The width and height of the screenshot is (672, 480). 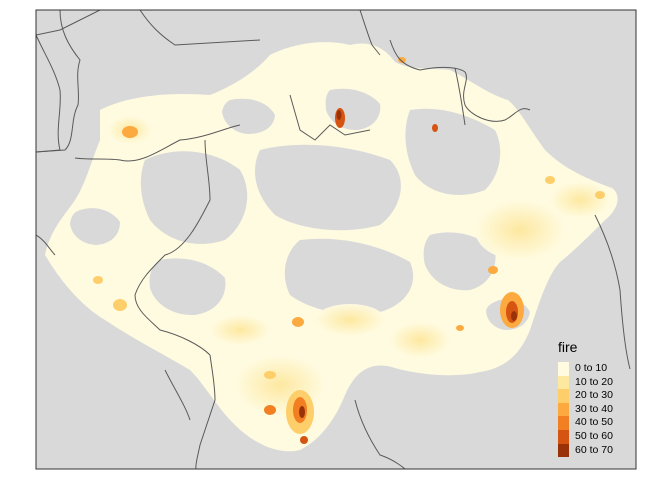 I want to click on legend-label: 40 to 50, so click(x=594, y=422).